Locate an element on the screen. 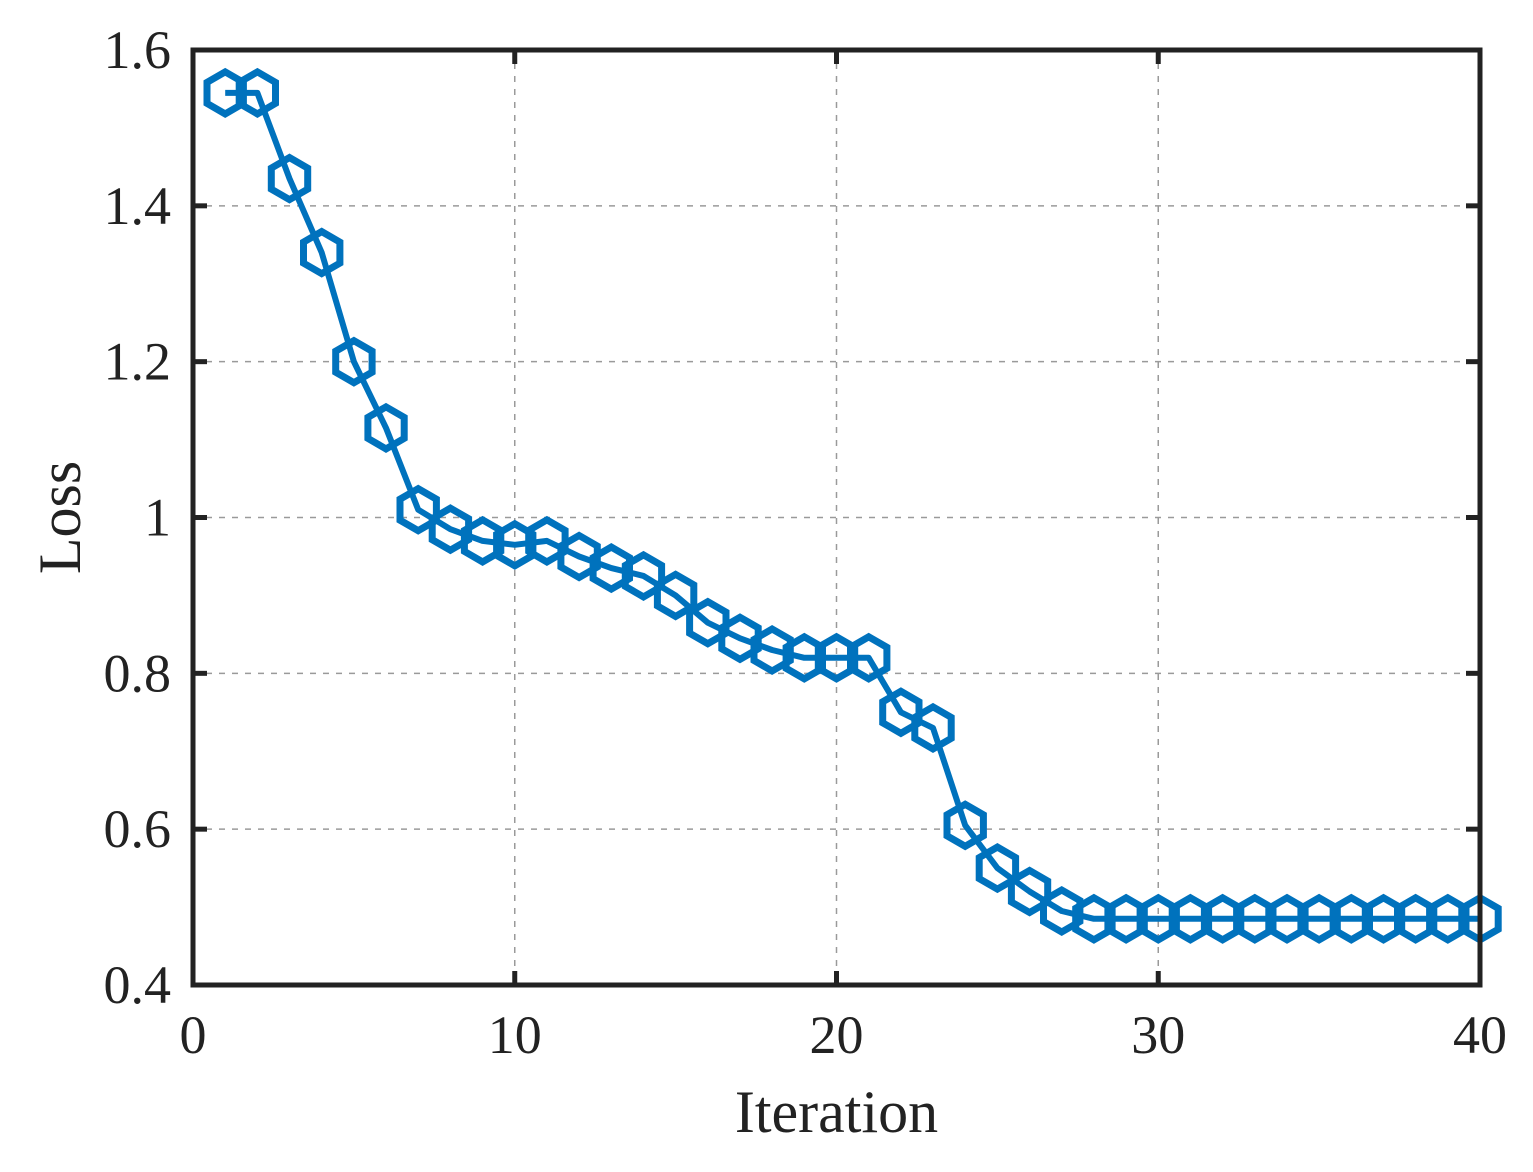 This screenshot has height=1172, width=1533. y-tick-label: 1.2 is located at coordinates (138, 362).